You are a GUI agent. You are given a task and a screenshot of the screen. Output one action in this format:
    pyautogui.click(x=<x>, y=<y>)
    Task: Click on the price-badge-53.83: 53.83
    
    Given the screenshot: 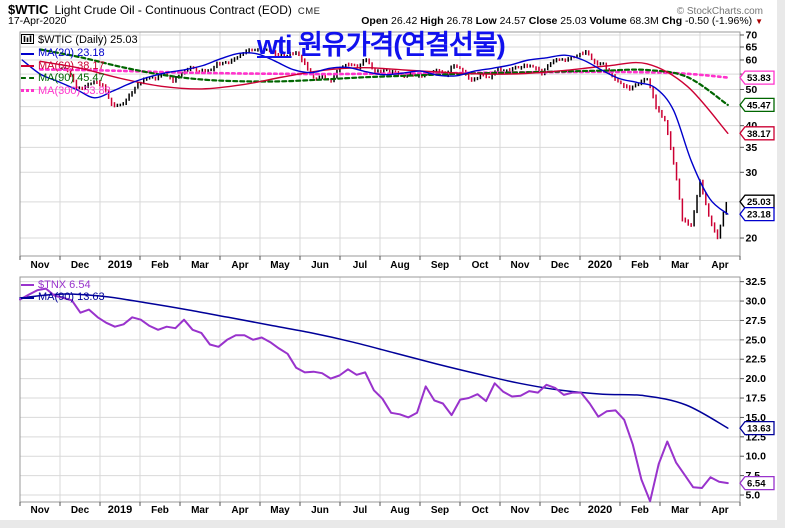 What is the action you would take?
    pyautogui.click(x=757, y=77)
    